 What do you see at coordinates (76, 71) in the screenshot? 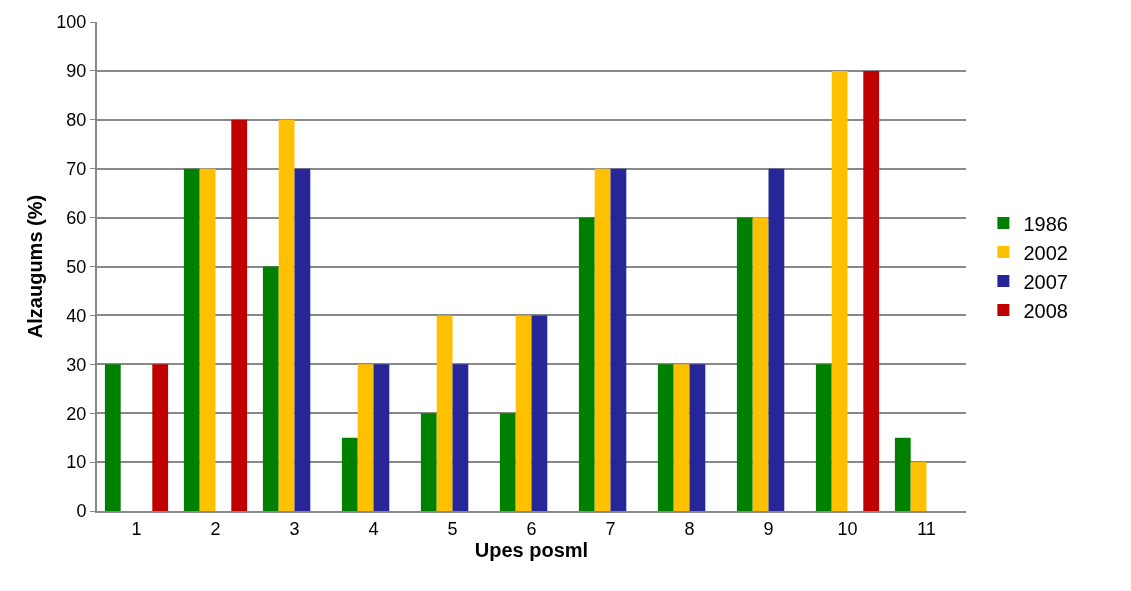
I see `y-tick-label: 90` at bounding box center [76, 71].